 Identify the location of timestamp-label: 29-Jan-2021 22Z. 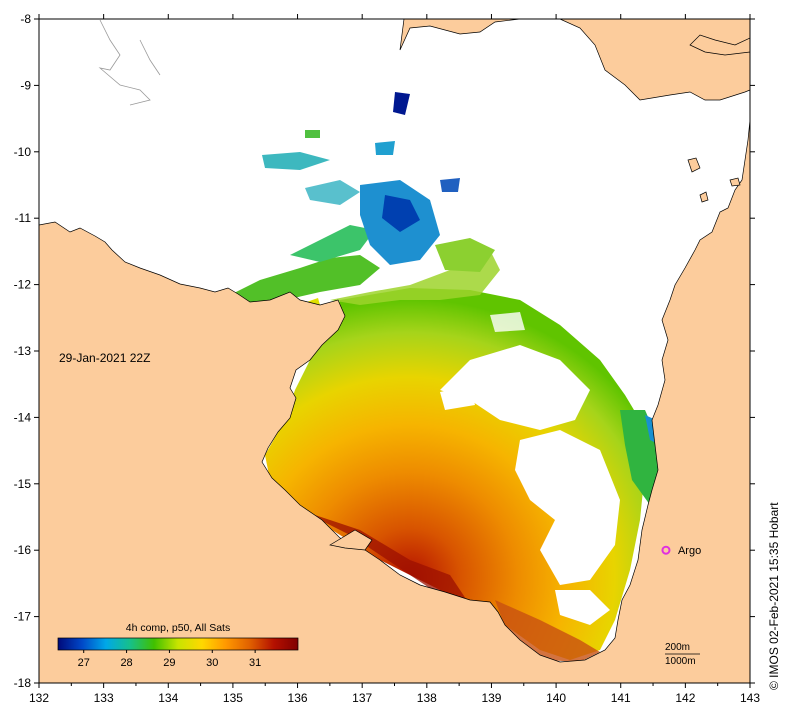
(104, 358).